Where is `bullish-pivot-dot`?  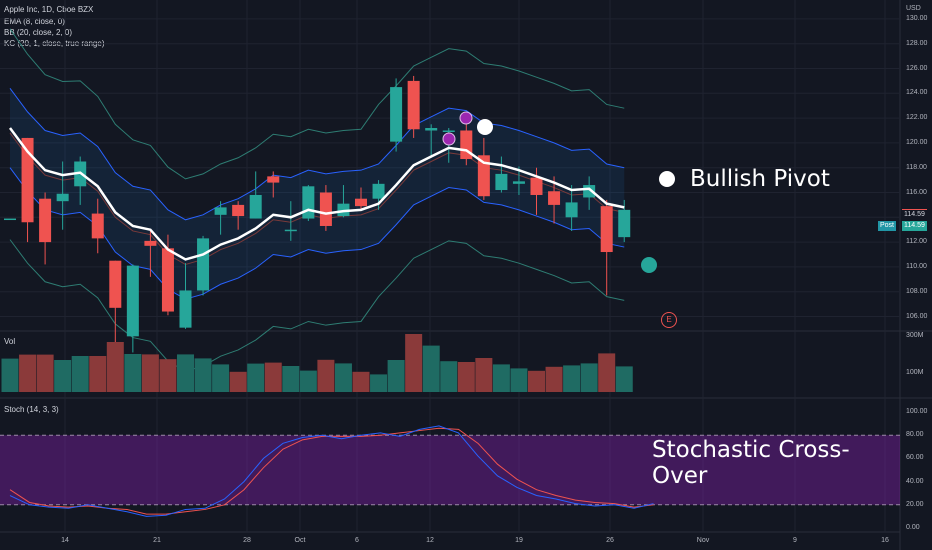
bullish-pivot-dot is located at coordinates (667, 179).